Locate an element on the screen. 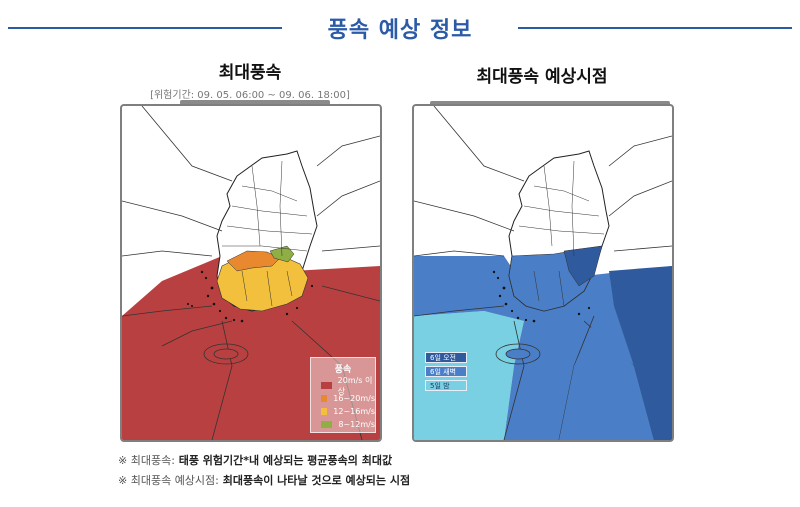 This screenshot has height=507, width=800. page-title: 풍속 예상 정보 is located at coordinates (400, 30).